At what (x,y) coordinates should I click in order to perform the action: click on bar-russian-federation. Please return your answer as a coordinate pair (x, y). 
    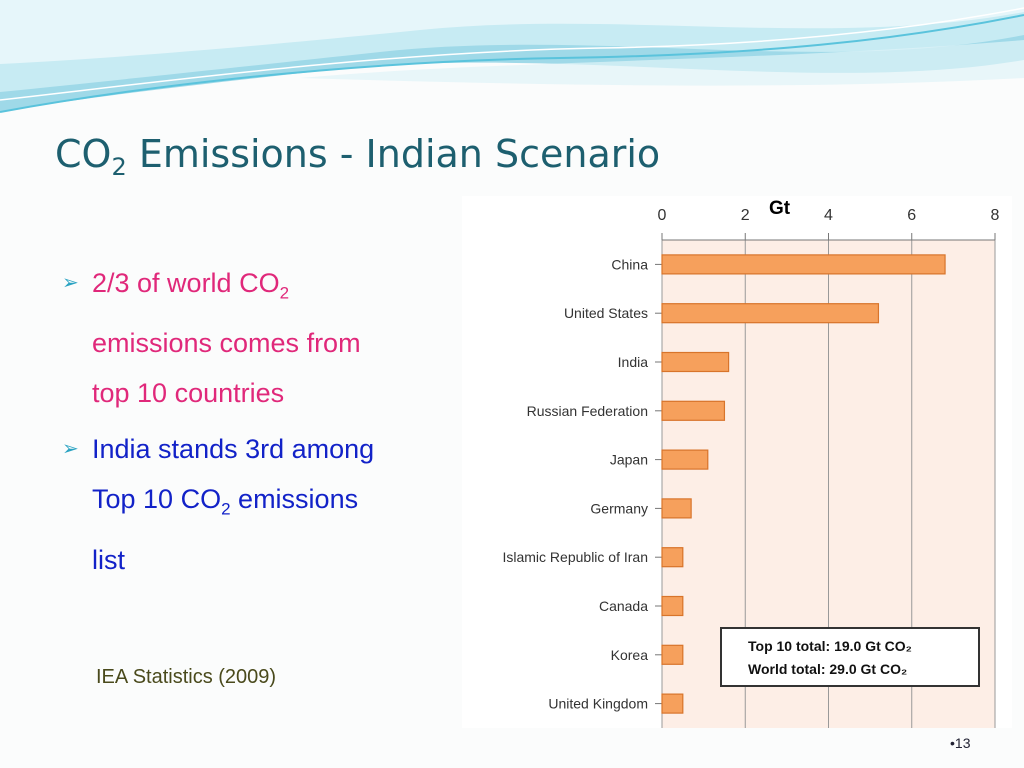
    Looking at the image, I should click on (693, 410).